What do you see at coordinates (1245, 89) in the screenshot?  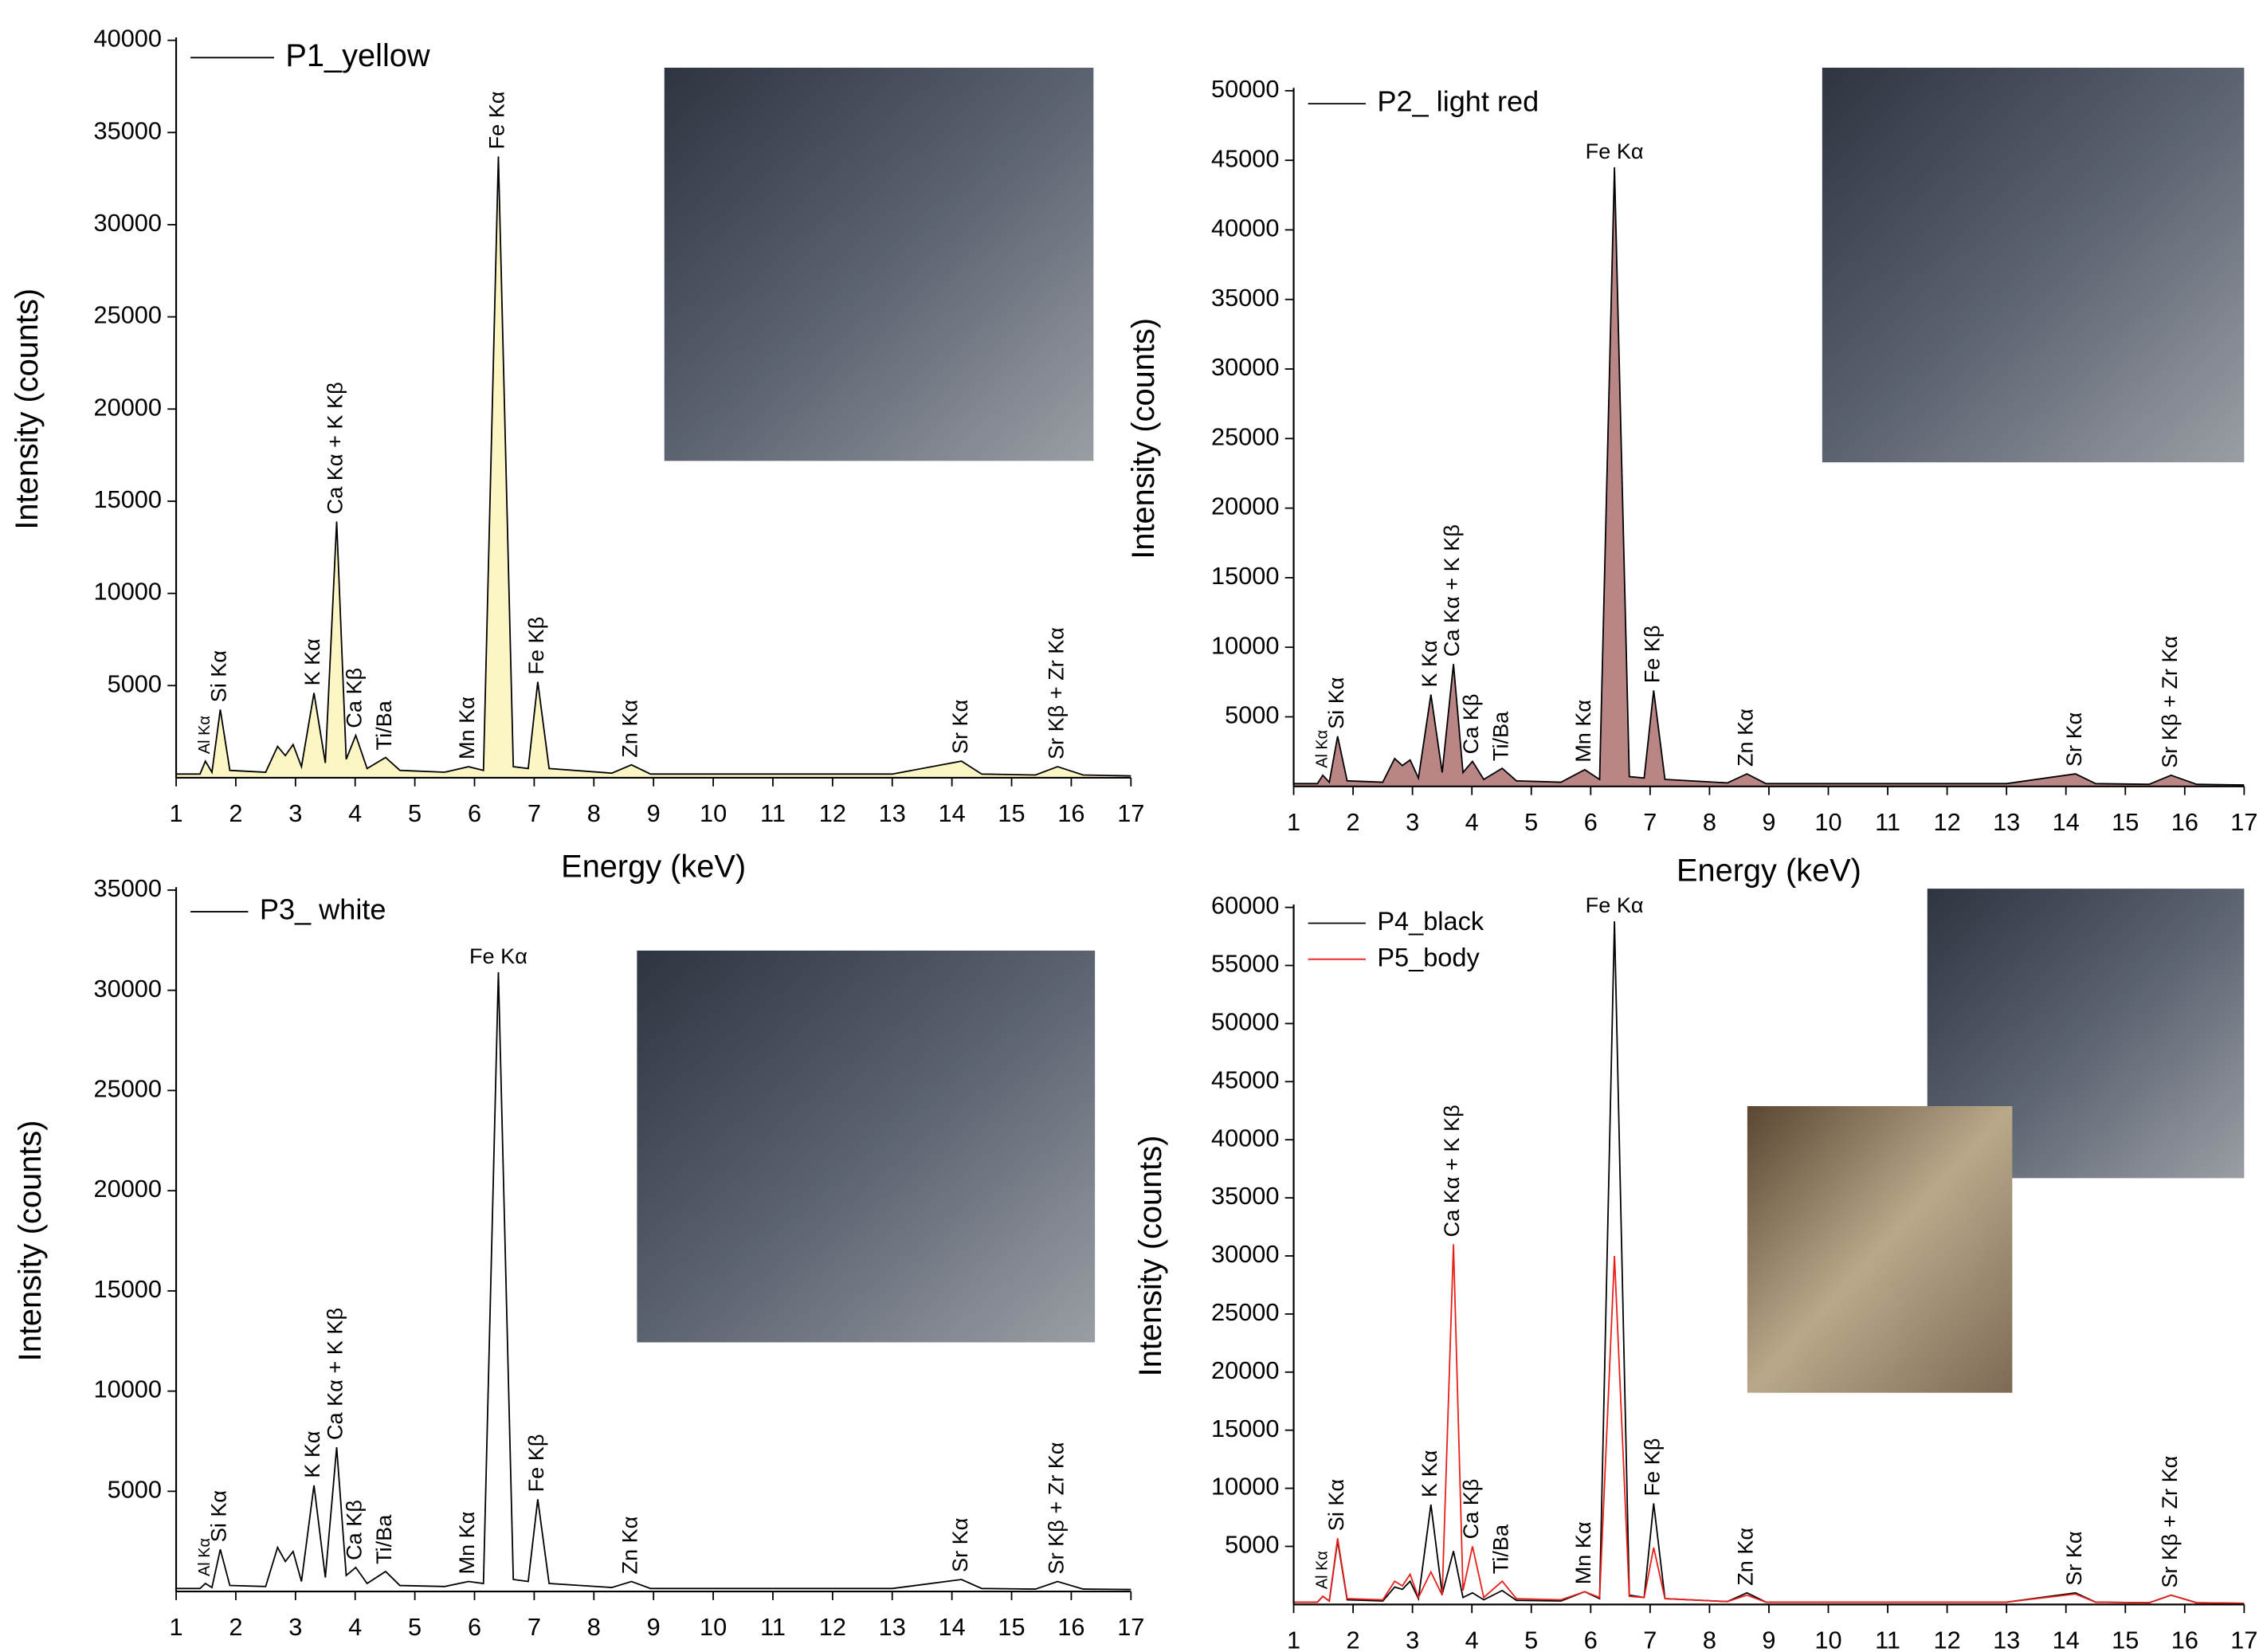 I see `y-tick-label: 50000` at bounding box center [1245, 89].